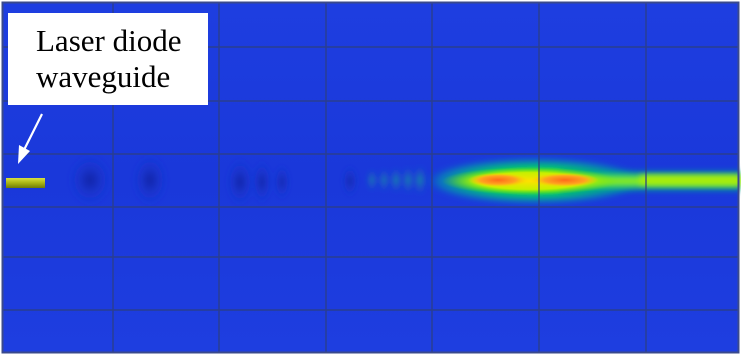  What do you see at coordinates (582, 181) in the screenshot?
I see `optical-beam` at bounding box center [582, 181].